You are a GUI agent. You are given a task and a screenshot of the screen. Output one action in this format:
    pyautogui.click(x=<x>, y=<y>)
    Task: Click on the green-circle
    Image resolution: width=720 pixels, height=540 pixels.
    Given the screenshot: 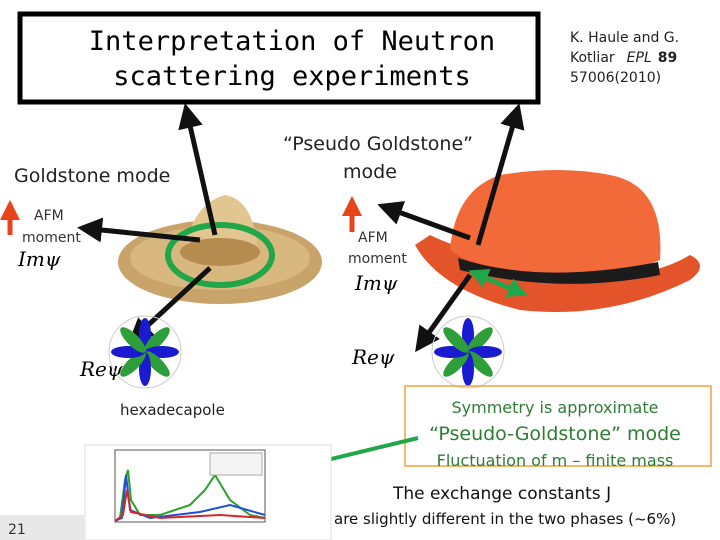 What is the action you would take?
    pyautogui.click(x=220, y=255)
    